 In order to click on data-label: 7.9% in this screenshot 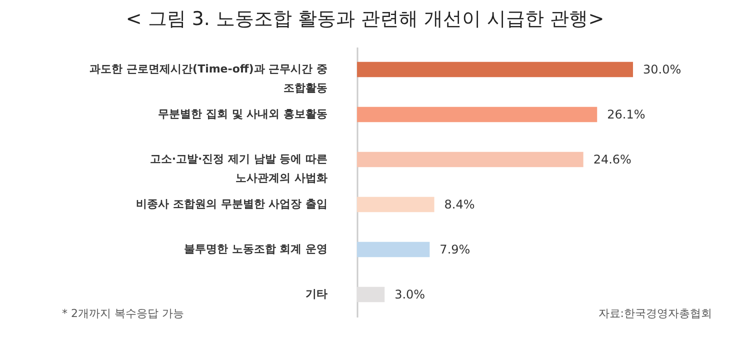, I will do `click(455, 249)`.